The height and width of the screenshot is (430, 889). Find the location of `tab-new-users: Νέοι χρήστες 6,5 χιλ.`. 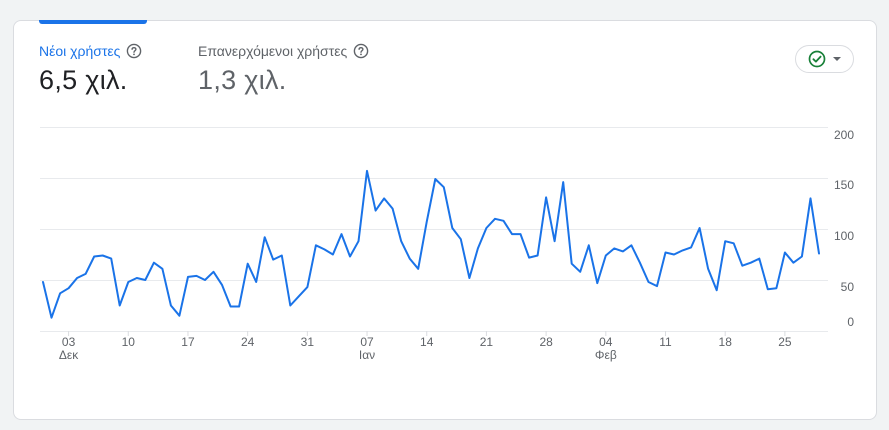

tab-new-users: Νέοι χρήστες 6,5 χιλ. is located at coordinates (90, 69).